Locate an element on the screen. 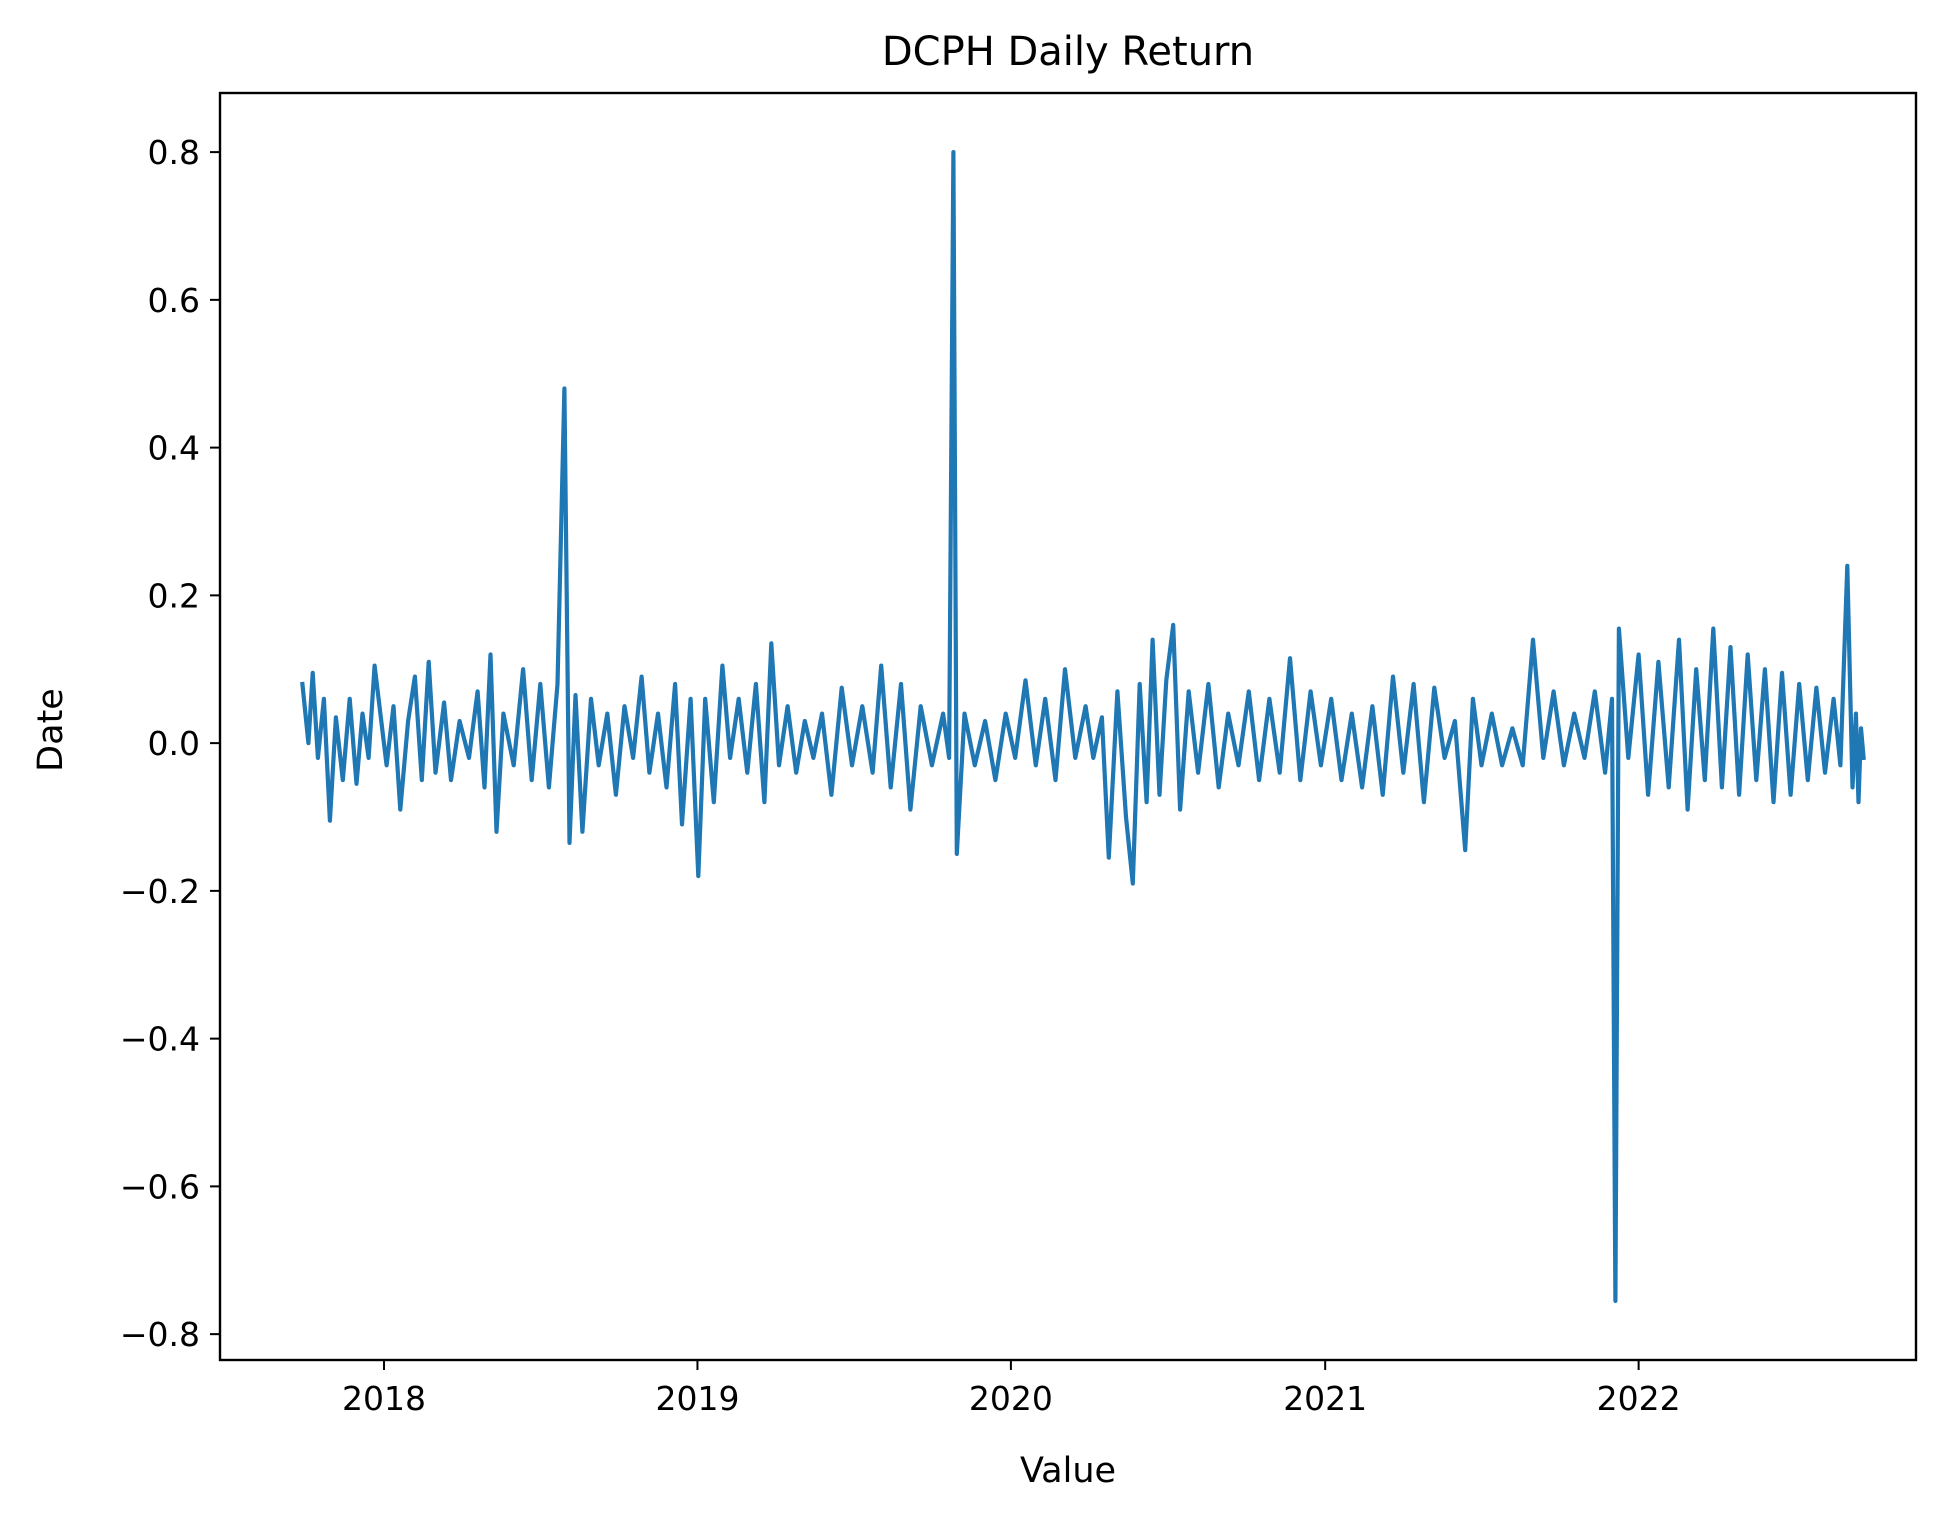 The height and width of the screenshot is (1515, 1950). y-tick-label: −0.4 is located at coordinates (160, 1039).